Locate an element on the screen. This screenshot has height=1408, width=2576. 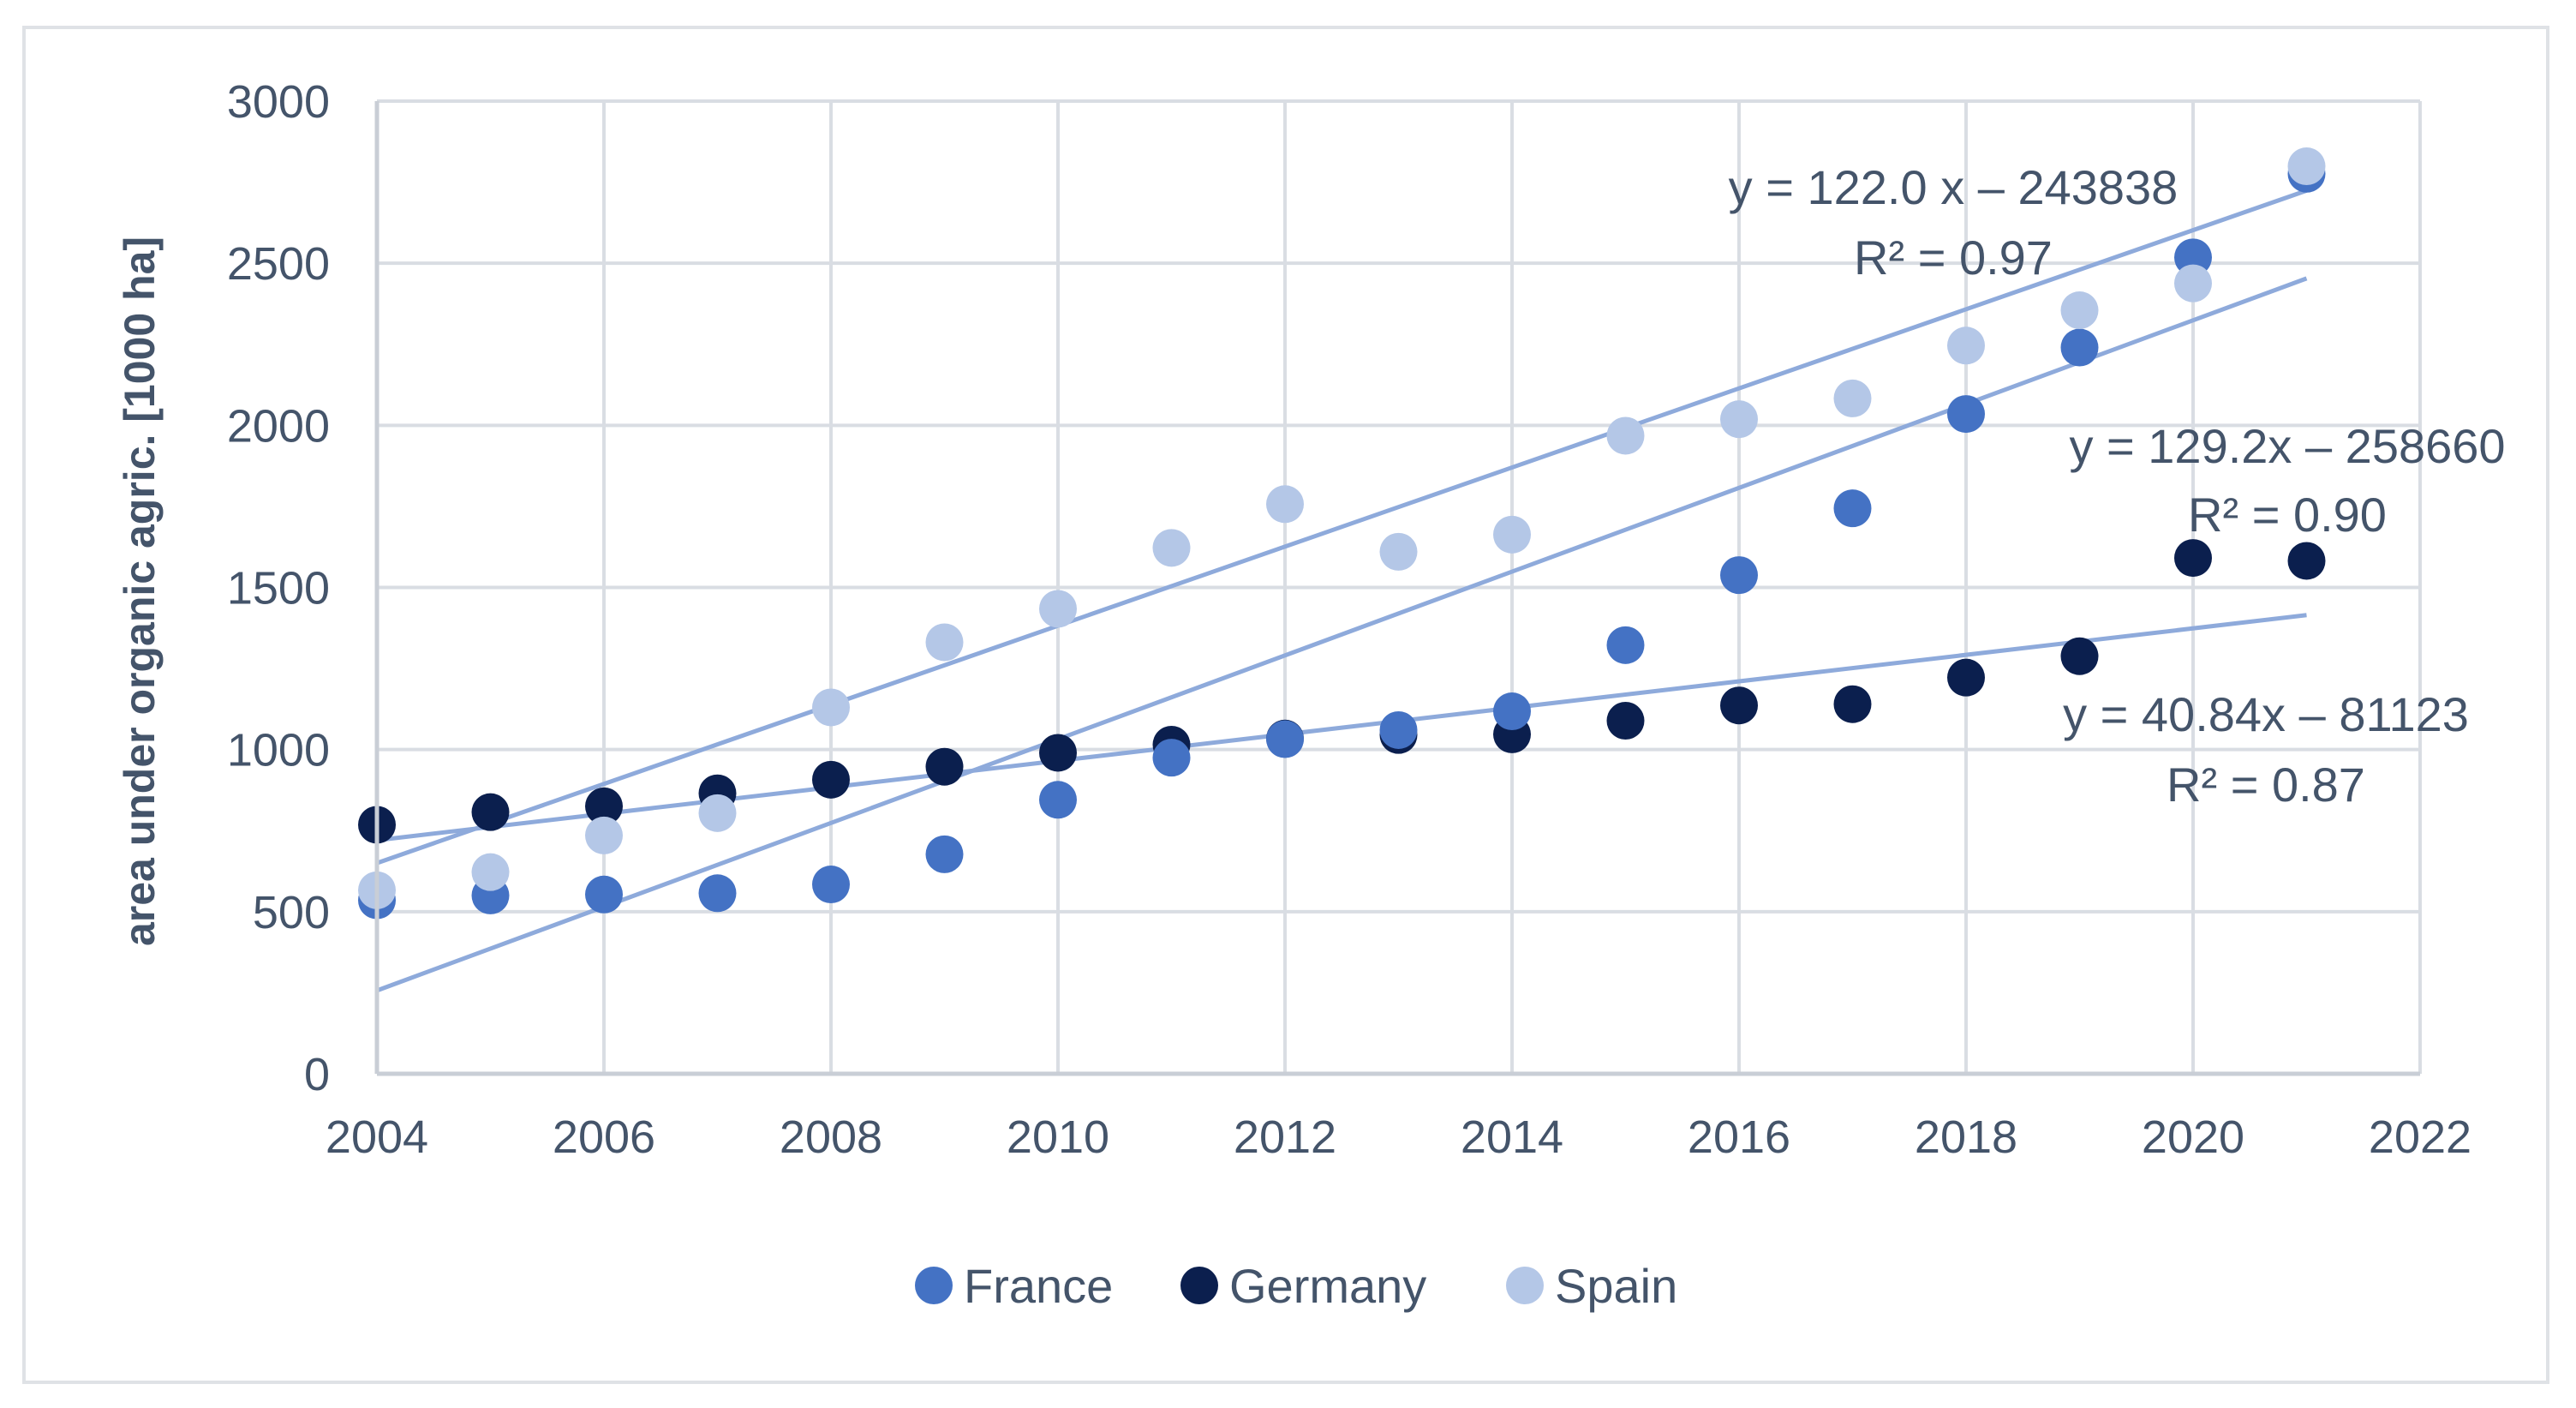
legend-label-germany: Germany is located at coordinates (1327, 1286).